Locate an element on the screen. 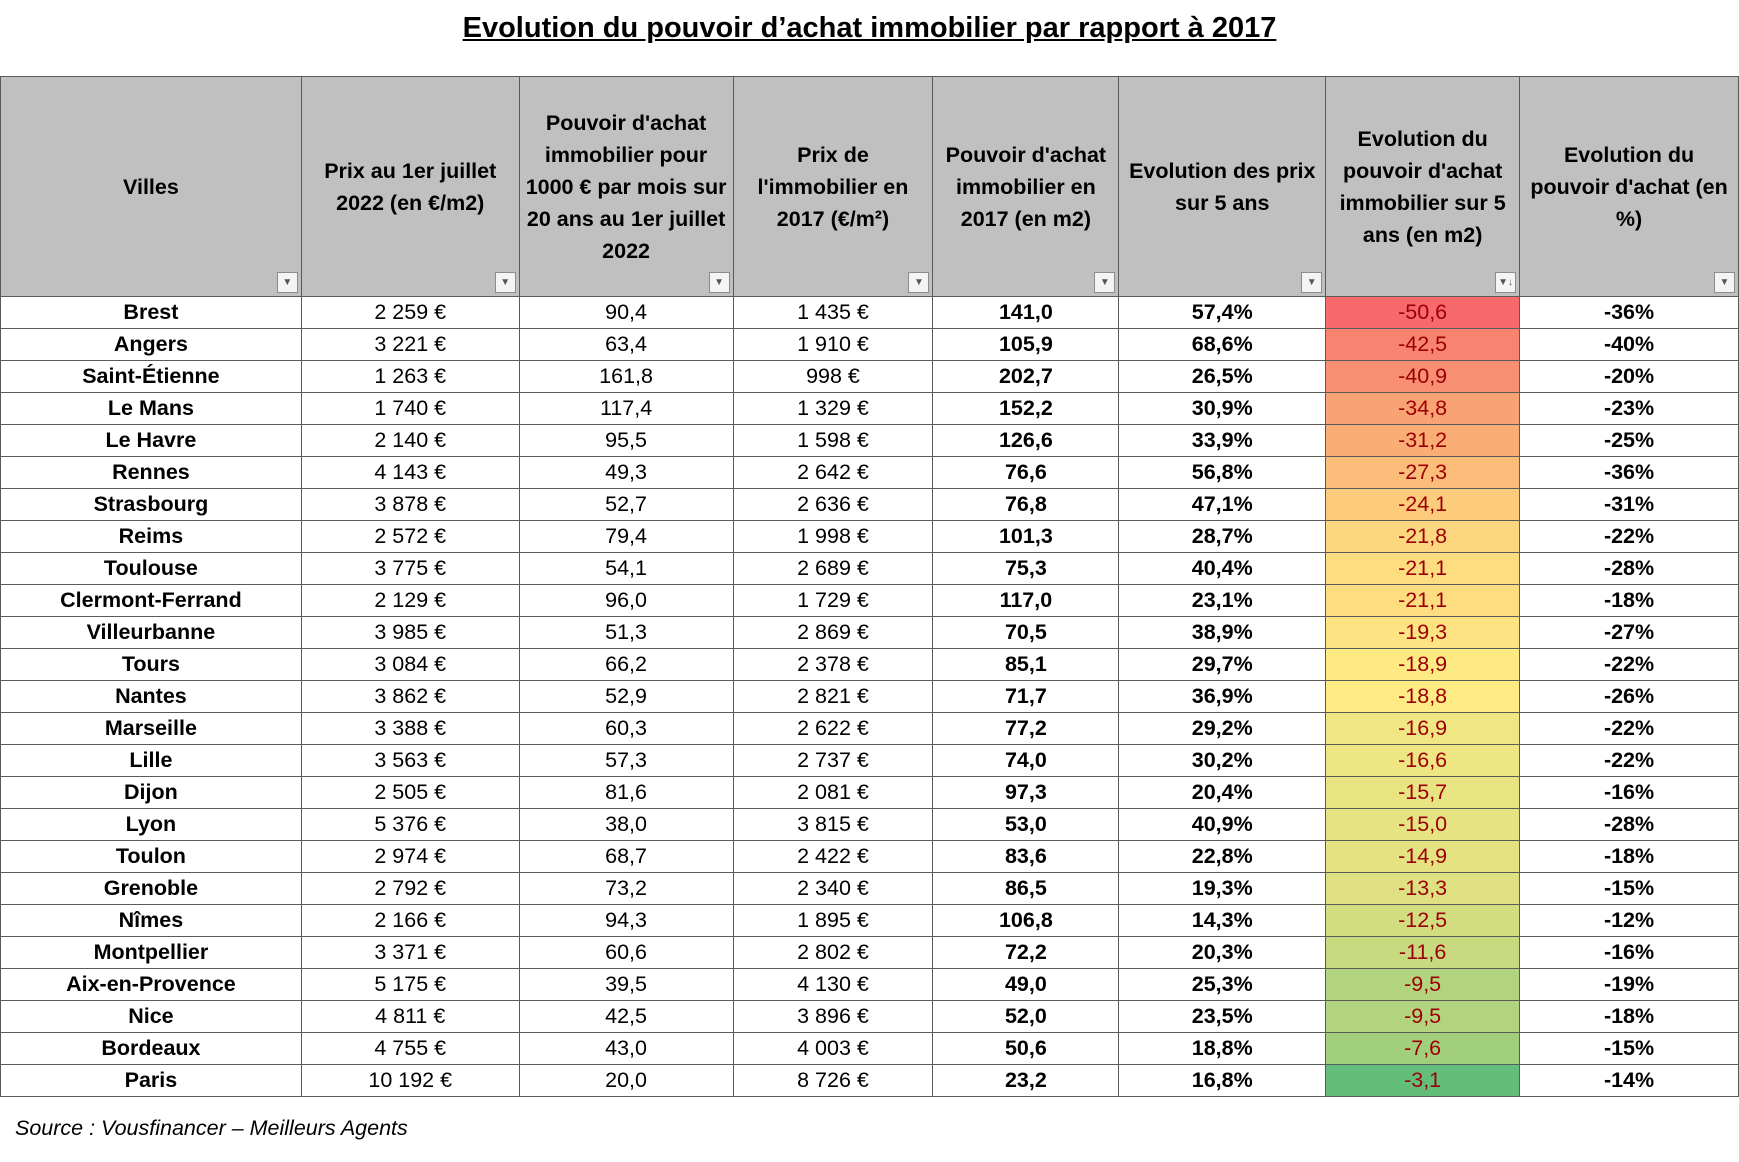 This screenshot has width=1739, height=1162. city-cell: Rennes is located at coordinates (151, 472).